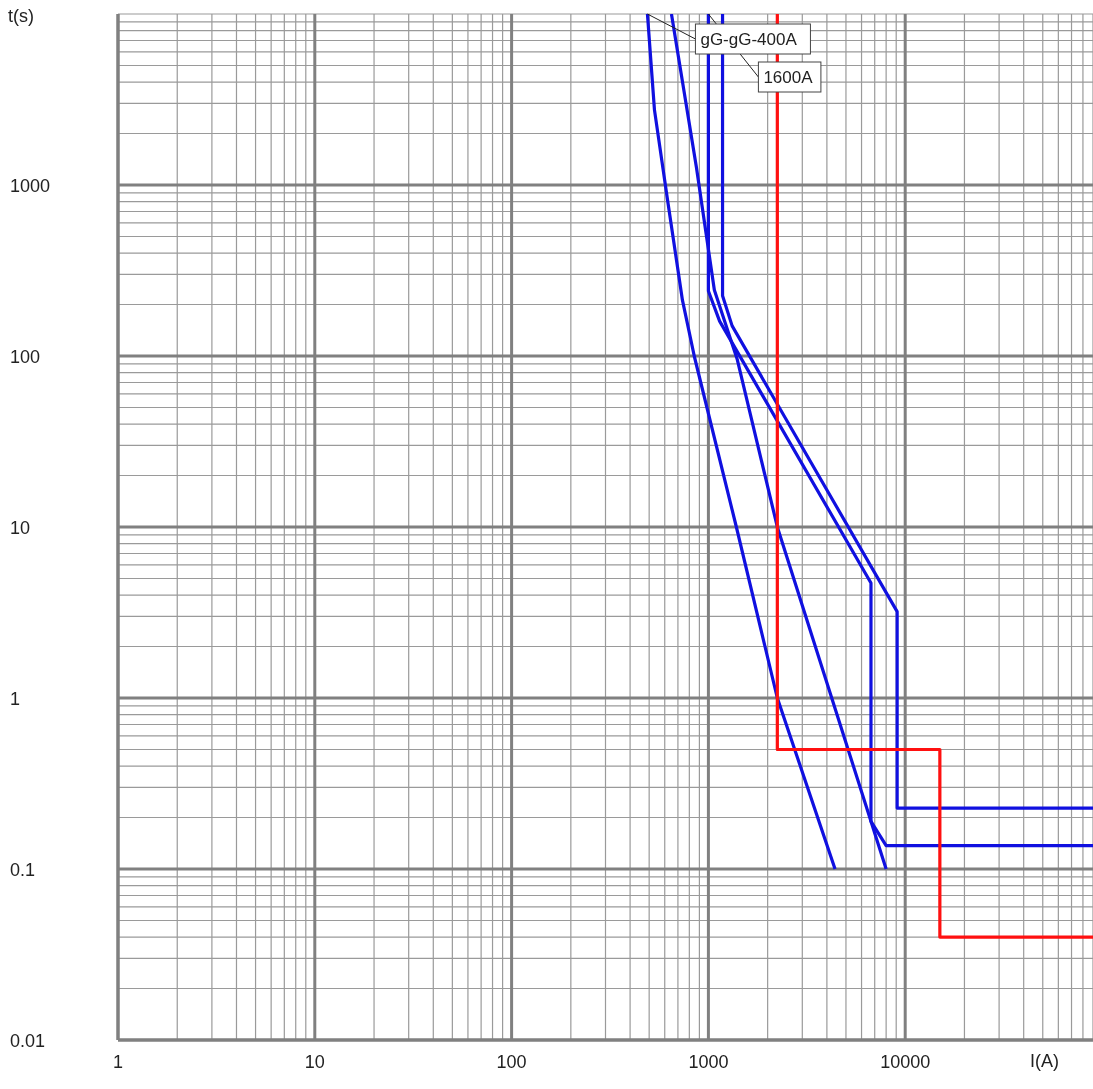 The image size is (1093, 1089). Describe the element at coordinates (708, 1062) in the screenshot. I see `x-tick-label: 1000` at that location.